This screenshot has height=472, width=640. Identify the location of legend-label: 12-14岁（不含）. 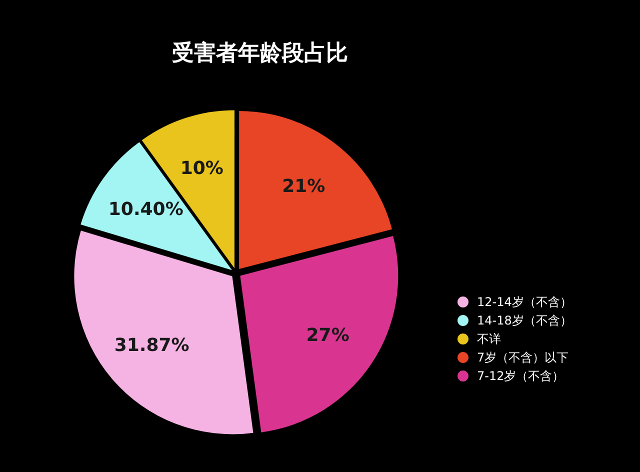
(524, 302).